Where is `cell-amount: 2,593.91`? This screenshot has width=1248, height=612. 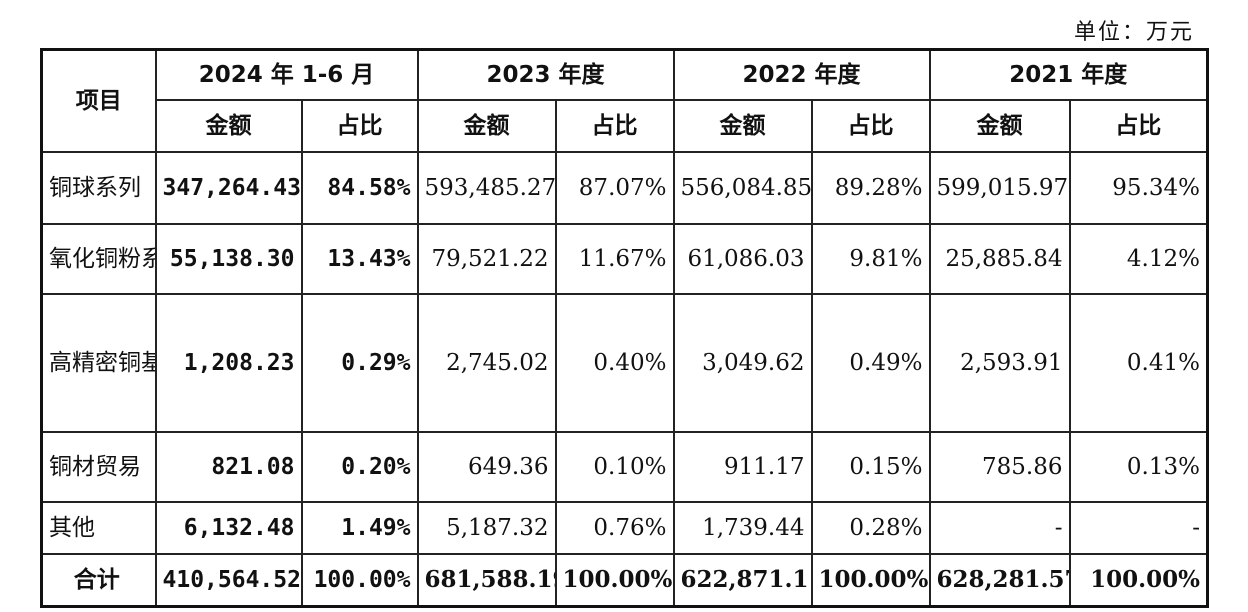 cell-amount: 2,593.91 is located at coordinates (999, 363).